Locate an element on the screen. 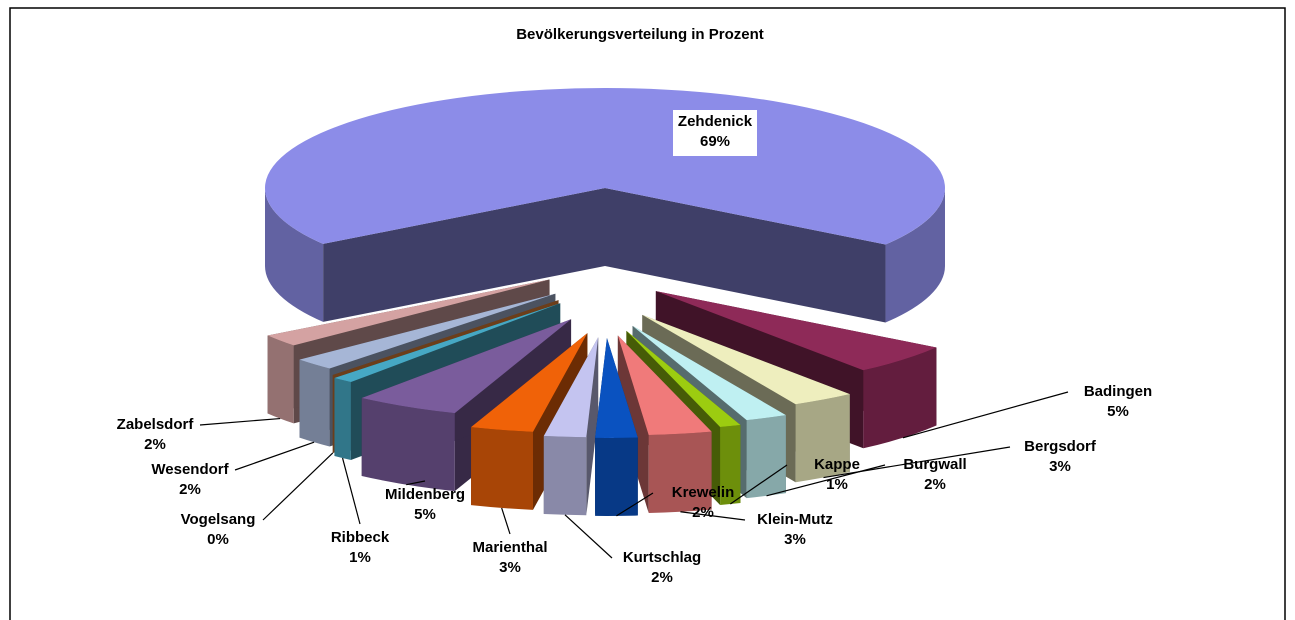 Image resolution: width=1295 pixels, height=620 pixels. category-label: Wesendorf is located at coordinates (190, 469).